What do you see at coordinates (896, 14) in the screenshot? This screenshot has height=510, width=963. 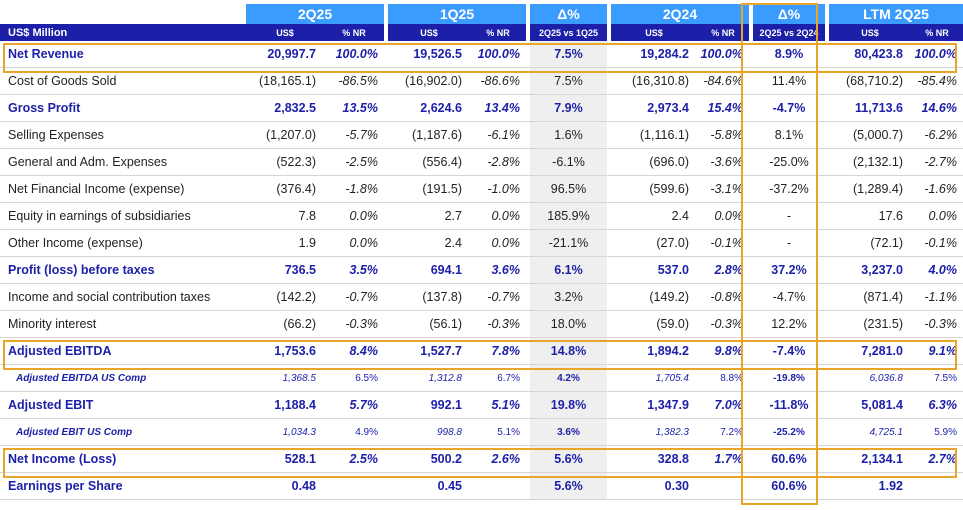 I see `group-header: LTM 2Q25` at bounding box center [896, 14].